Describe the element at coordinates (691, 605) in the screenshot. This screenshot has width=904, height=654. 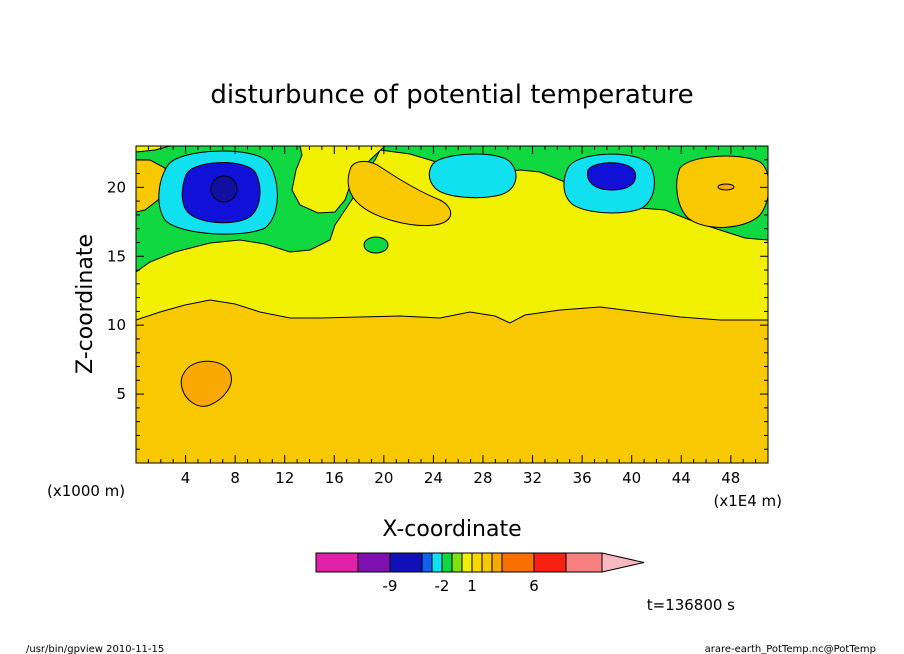
I see `time-label: t=136800 s` at that location.